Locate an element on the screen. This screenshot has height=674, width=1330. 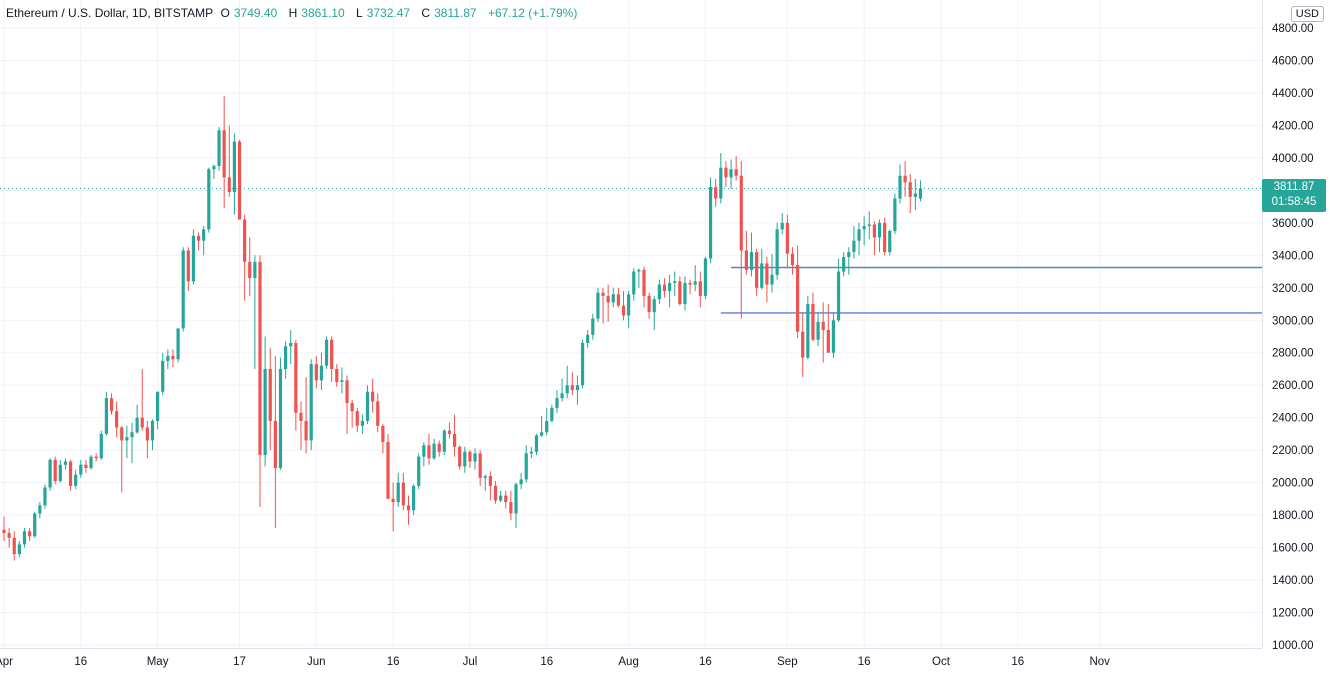
time-axis: Apr 16 May 17 Jun 16 Jul 16 Aug 16 Sep 16 Oct 16 Nov is located at coordinates (555, 662).